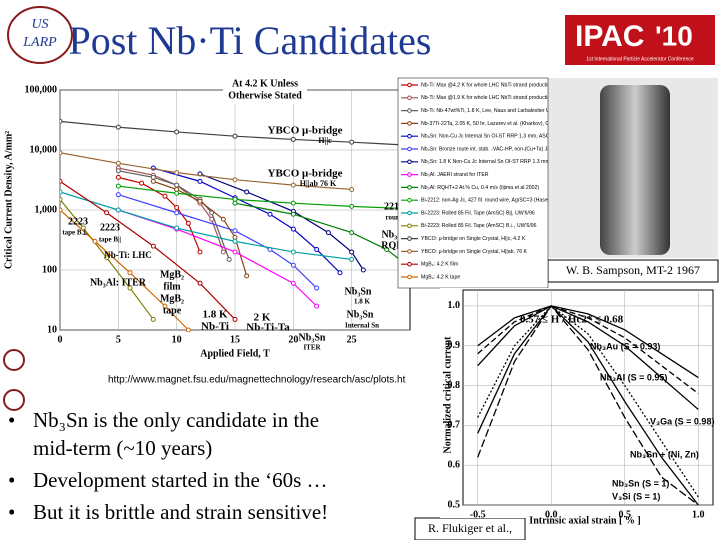 The height and width of the screenshot is (540, 720). Describe the element at coordinates (325, 140) in the screenshot. I see `annotation: H||c` at that location.